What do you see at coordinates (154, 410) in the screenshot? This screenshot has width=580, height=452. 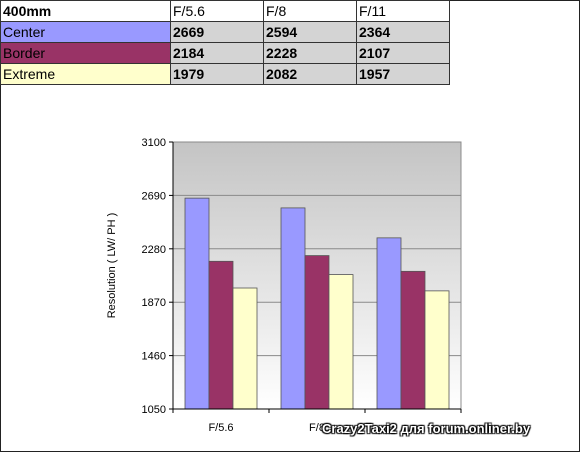 I see `y-tick-label: 1050` at bounding box center [154, 410].